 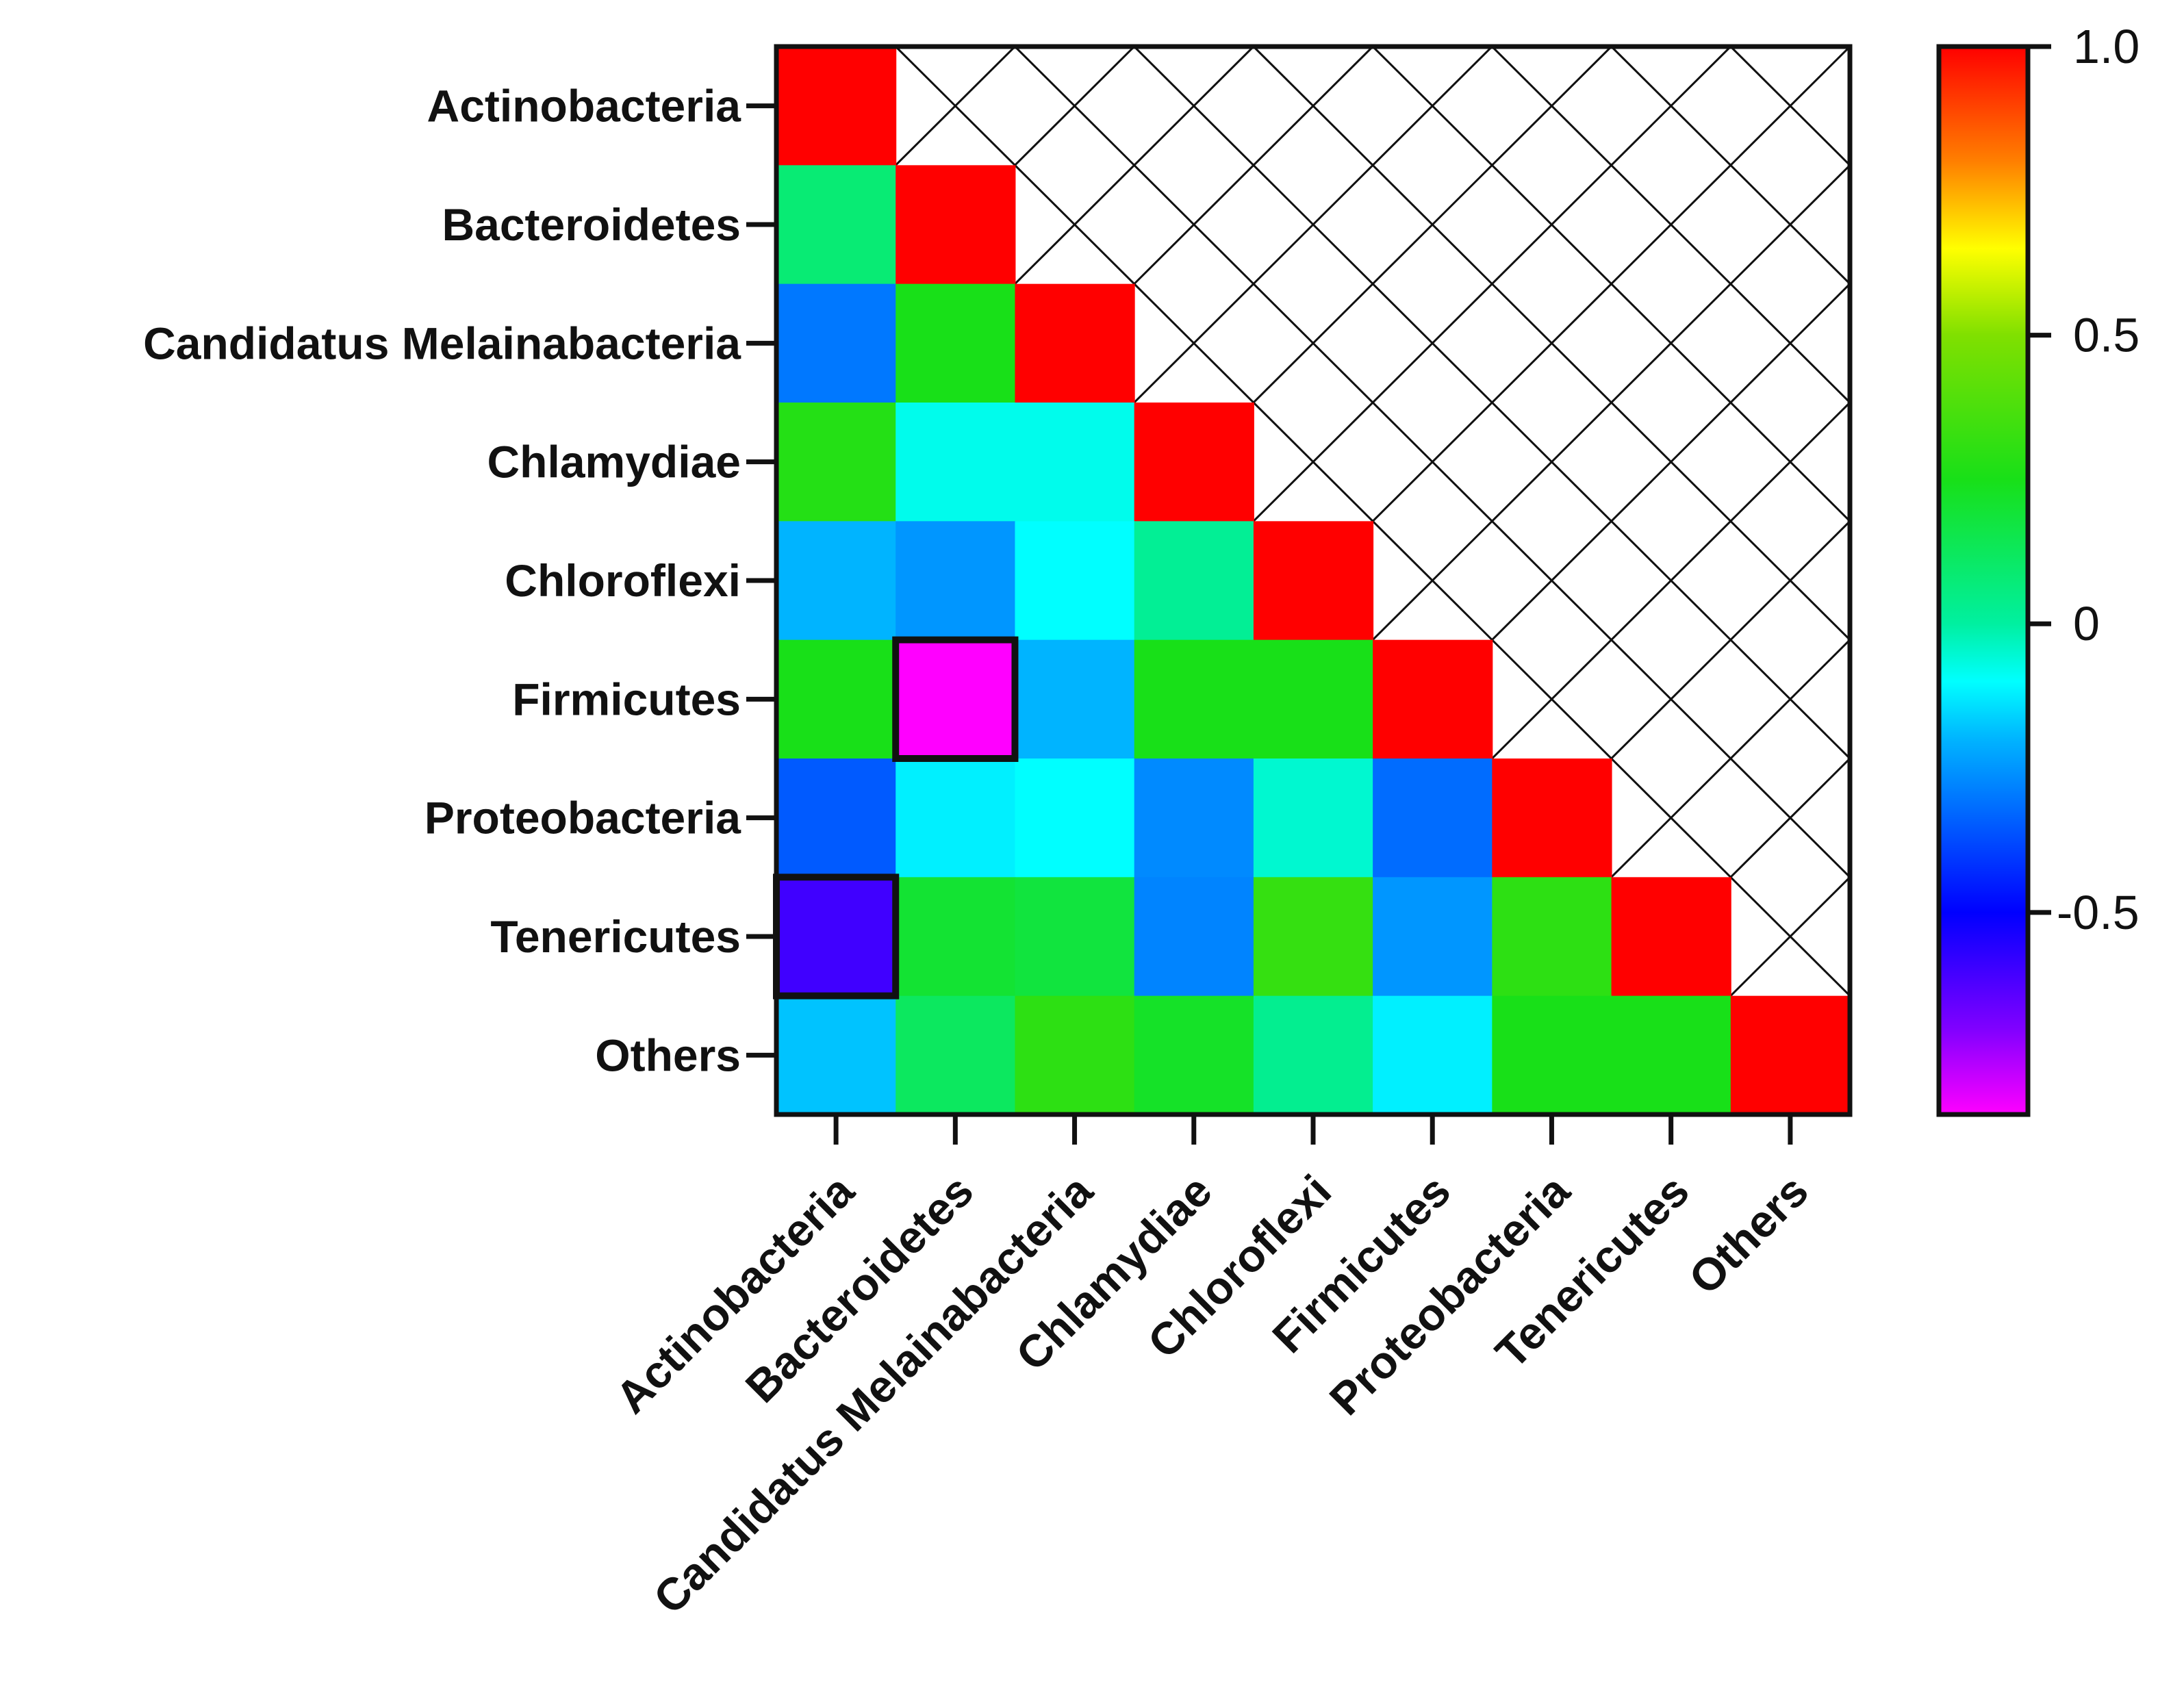 What do you see at coordinates (1671, 1055) in the screenshot?
I see `heatmap-cell-others-tenericutes` at bounding box center [1671, 1055].